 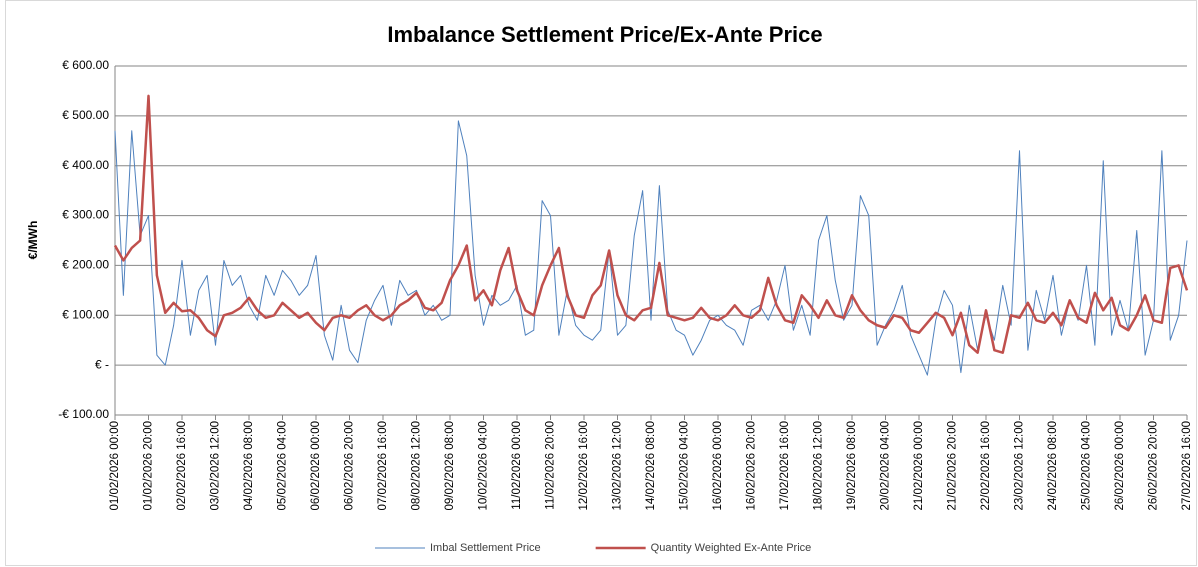 What do you see at coordinates (85, 165) in the screenshot?
I see `y-tick-label: € 400.00` at bounding box center [85, 165].